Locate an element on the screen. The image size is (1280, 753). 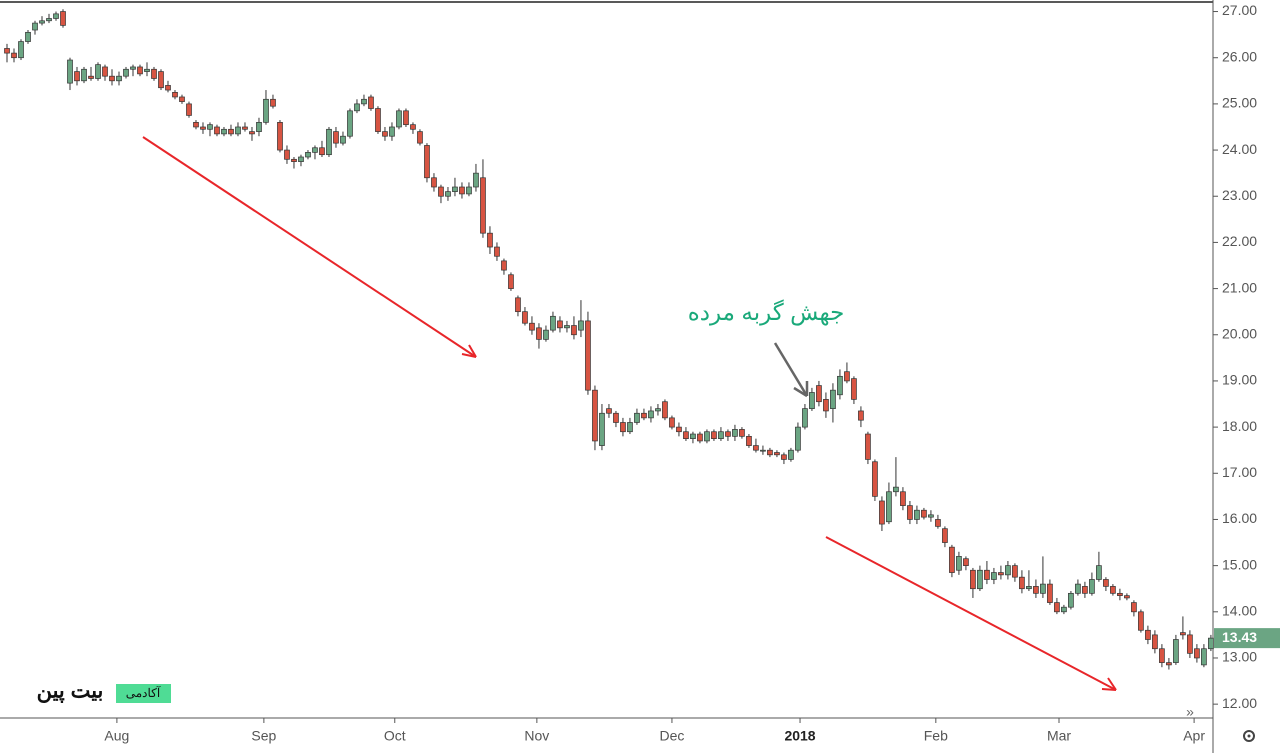
annotation-arrow is located at coordinates (791, 369).